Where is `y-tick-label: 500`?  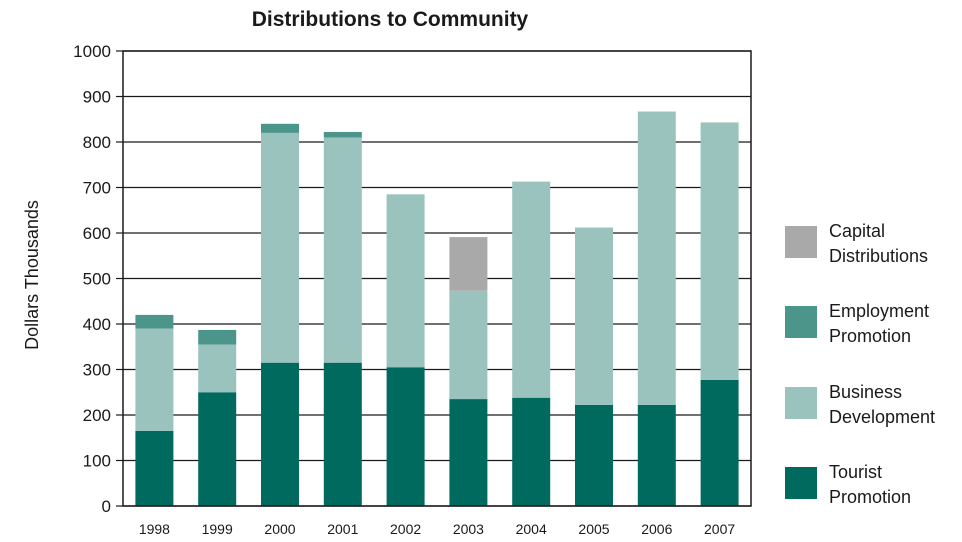 y-tick-label: 500 is located at coordinates (97, 279).